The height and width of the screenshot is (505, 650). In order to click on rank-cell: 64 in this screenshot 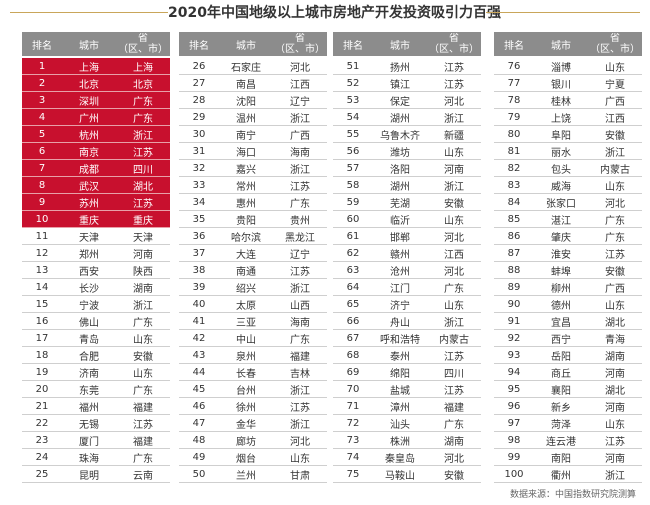, I will do `click(353, 287)`.